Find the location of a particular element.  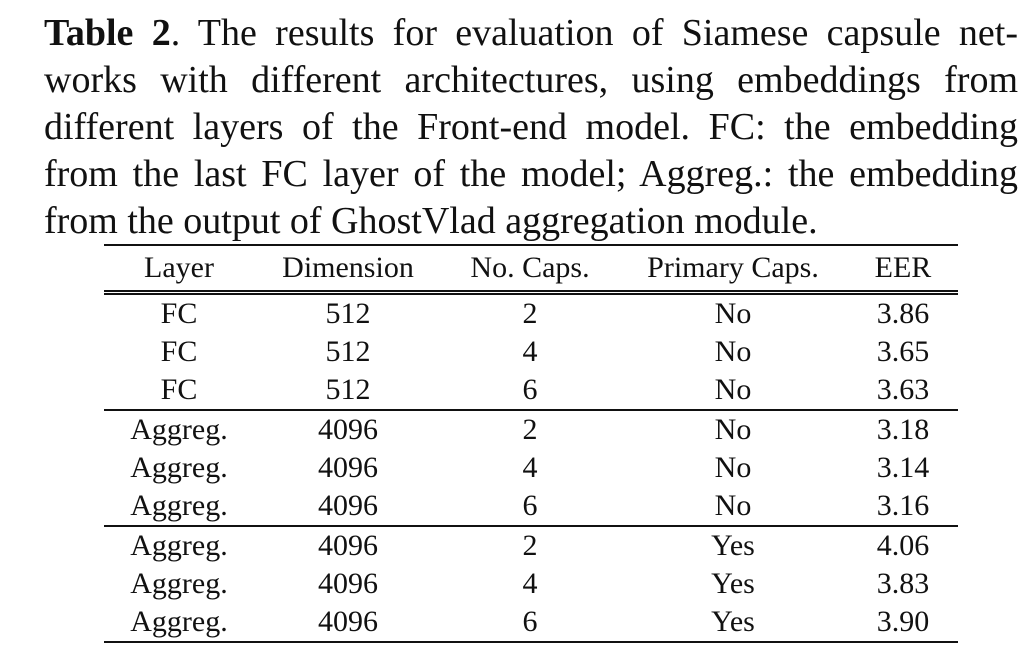

header-dimension: Dimension is located at coordinates (348, 267).